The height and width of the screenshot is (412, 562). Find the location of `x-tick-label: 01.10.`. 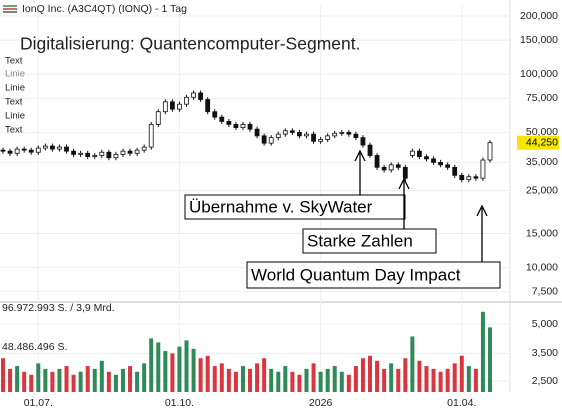

x-tick-label: 01.10. is located at coordinates (179, 403).